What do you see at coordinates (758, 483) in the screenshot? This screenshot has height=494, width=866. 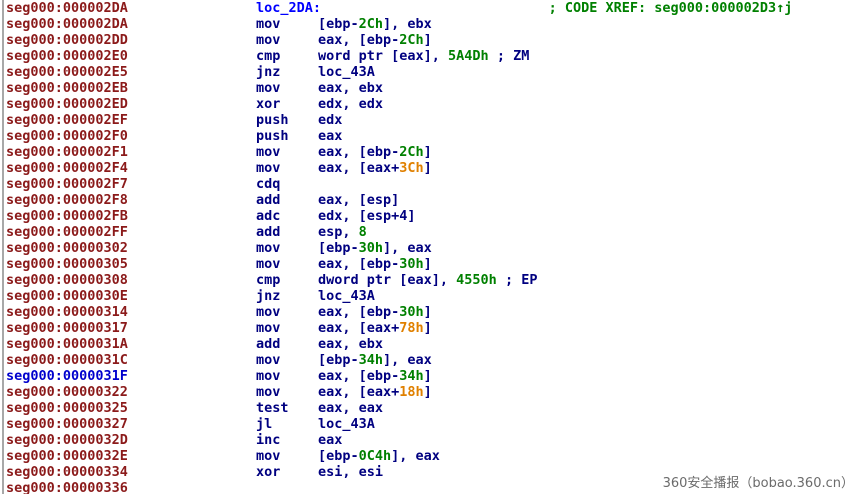 I see `watermark-text: 360安全播报（bobao.360.cn）` at bounding box center [758, 483].